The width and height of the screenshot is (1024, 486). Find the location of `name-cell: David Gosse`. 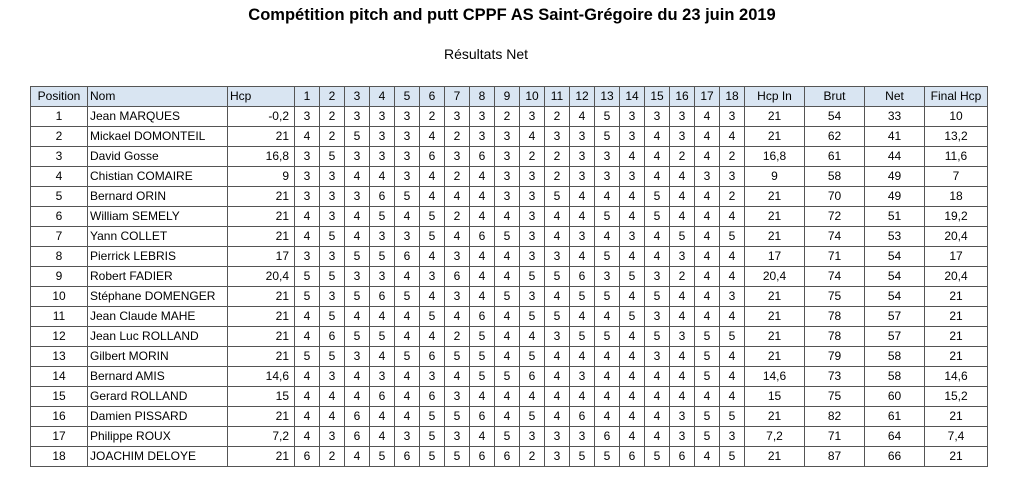

name-cell: David Gosse is located at coordinates (157, 156).